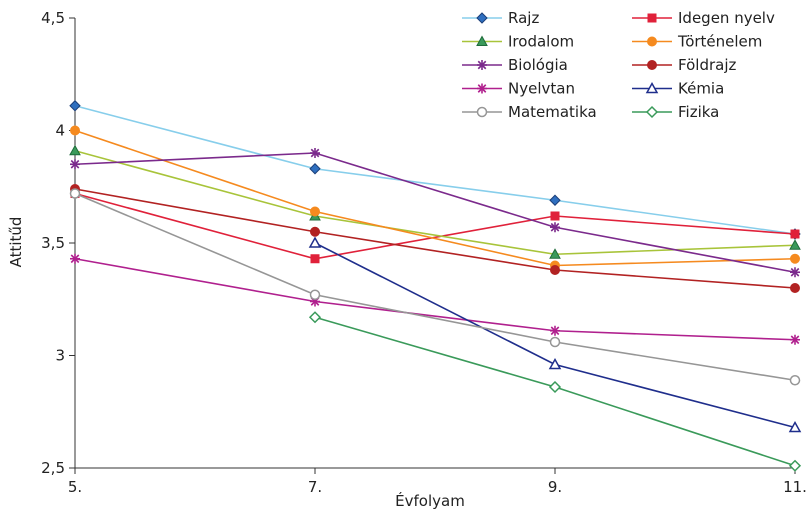  Describe the element at coordinates (555, 487) in the screenshot. I see `x-tick-label: 9.` at that location.